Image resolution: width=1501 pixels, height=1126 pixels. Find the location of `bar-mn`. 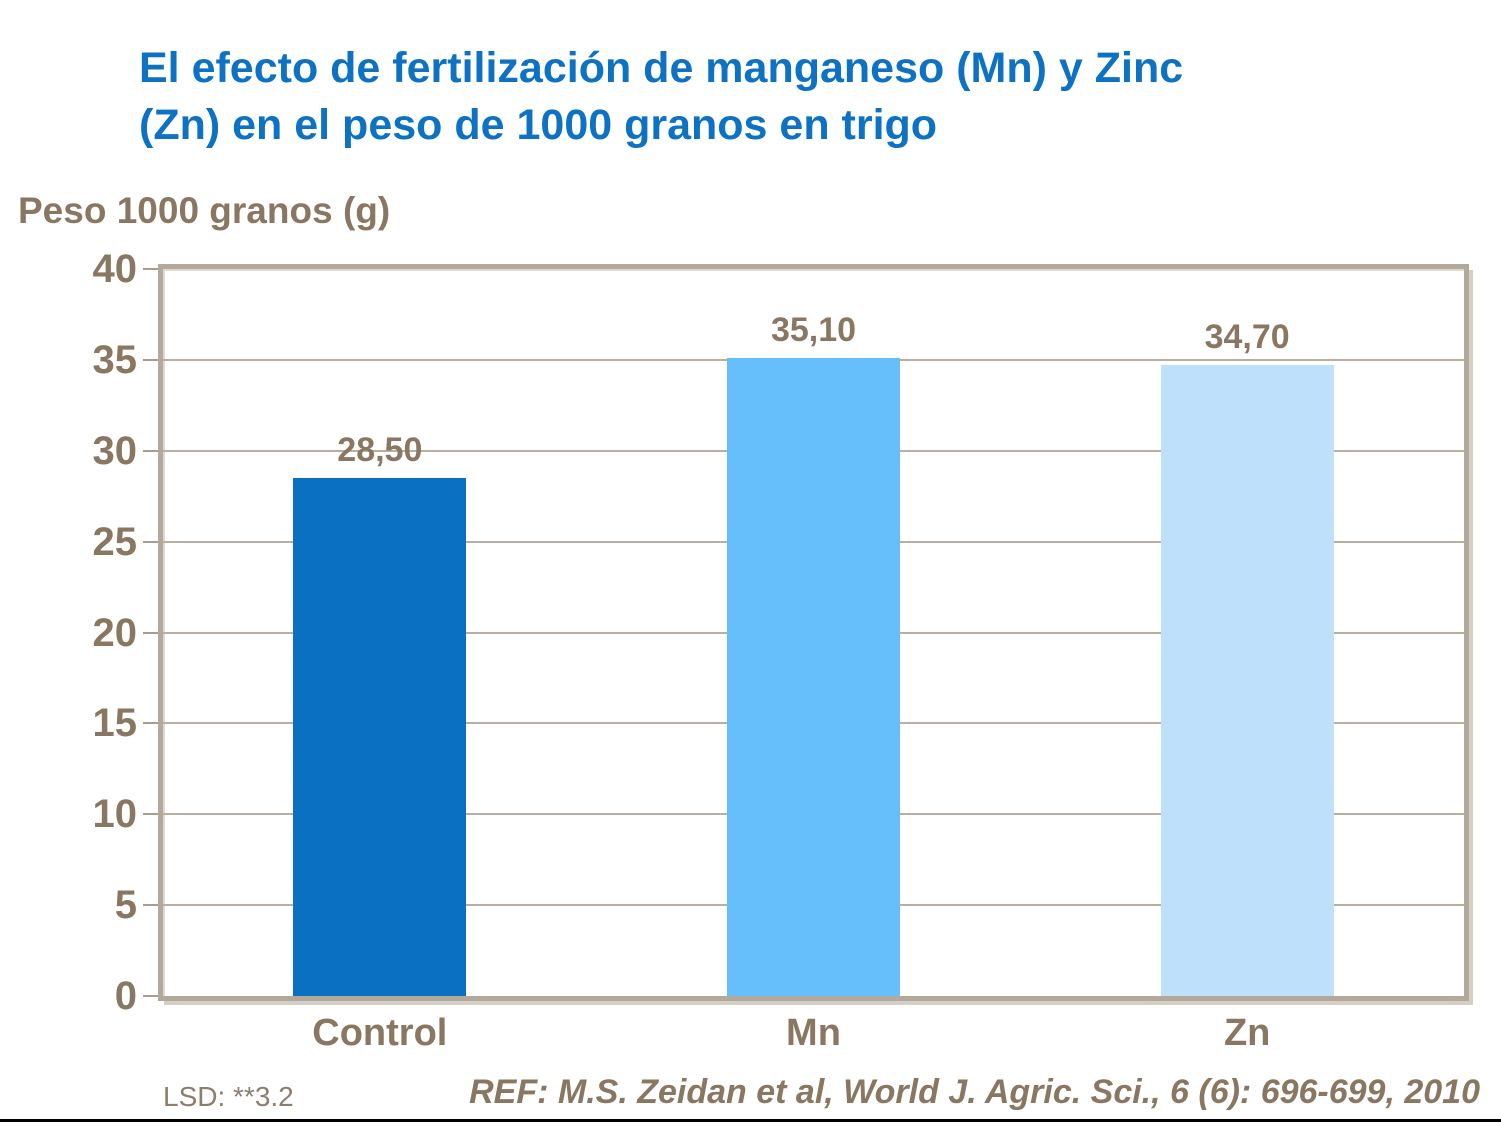

bar-mn is located at coordinates (813, 677).